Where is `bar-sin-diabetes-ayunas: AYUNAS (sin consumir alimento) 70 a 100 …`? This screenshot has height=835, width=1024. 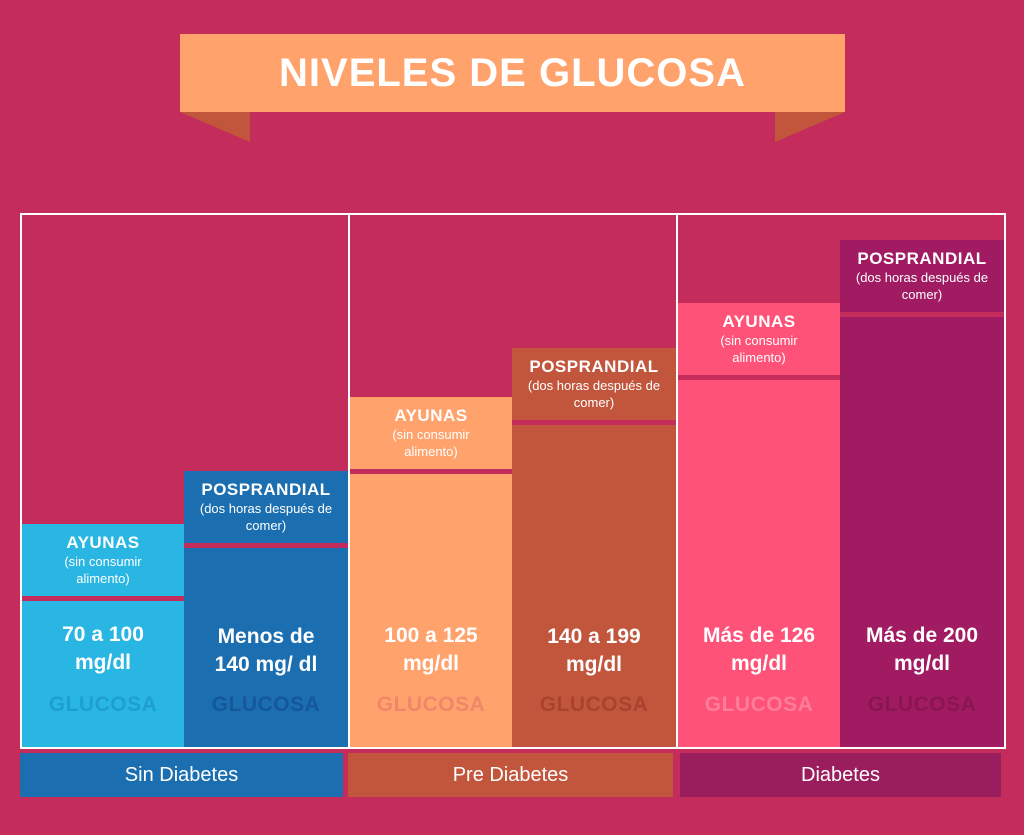
bar-sin-diabetes-ayunas: AYUNAS (sin consumir alimento) 70 a 100 … is located at coordinates (103, 635).